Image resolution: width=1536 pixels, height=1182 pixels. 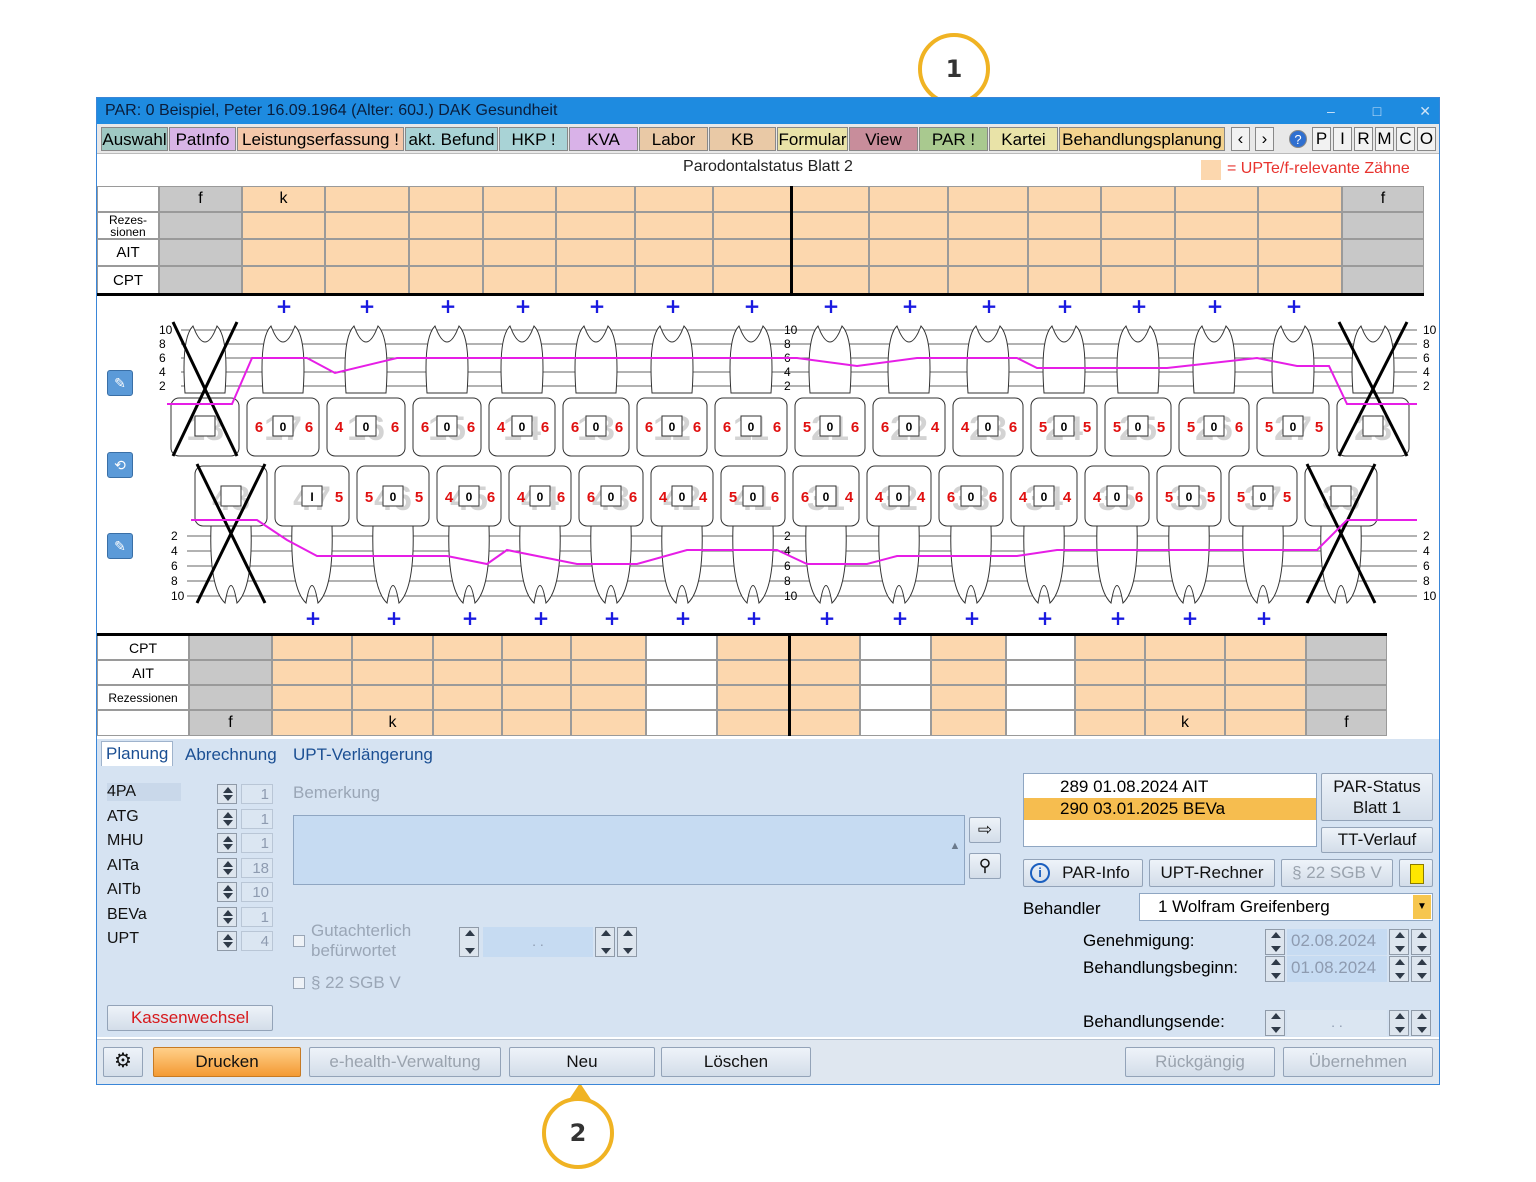 I want to click on nav-next-icon: ›, so click(x=1264, y=139).